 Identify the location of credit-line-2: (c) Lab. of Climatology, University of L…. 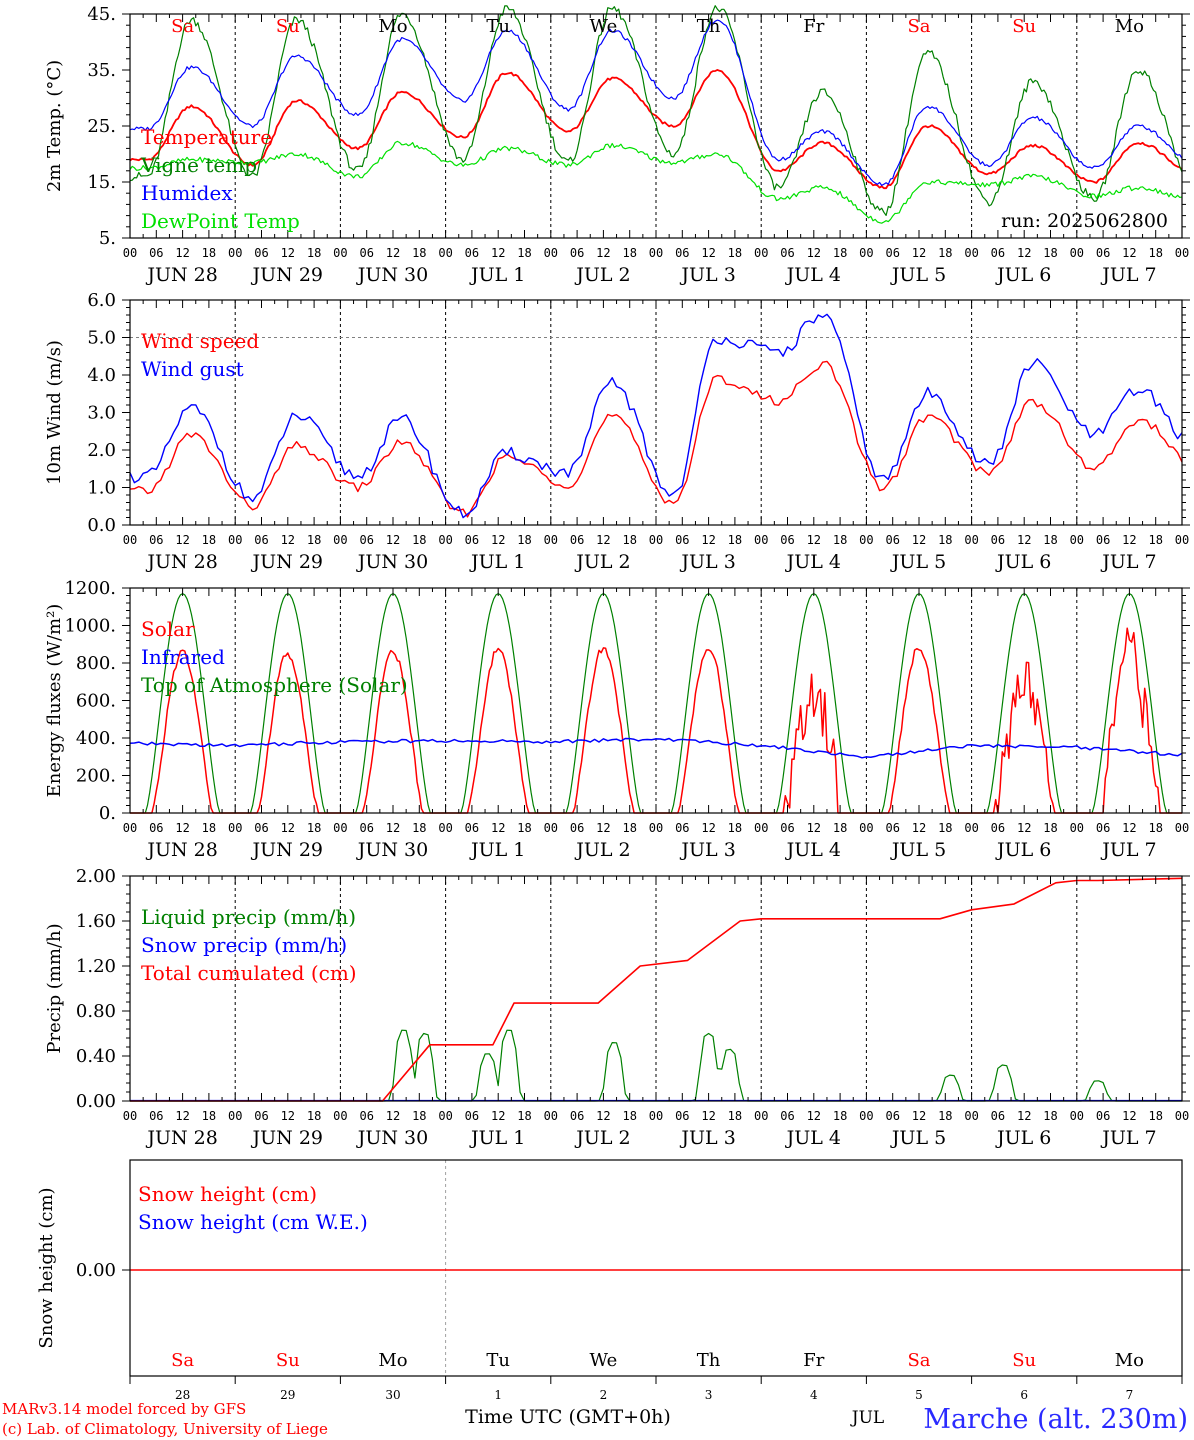
(165, 1429).